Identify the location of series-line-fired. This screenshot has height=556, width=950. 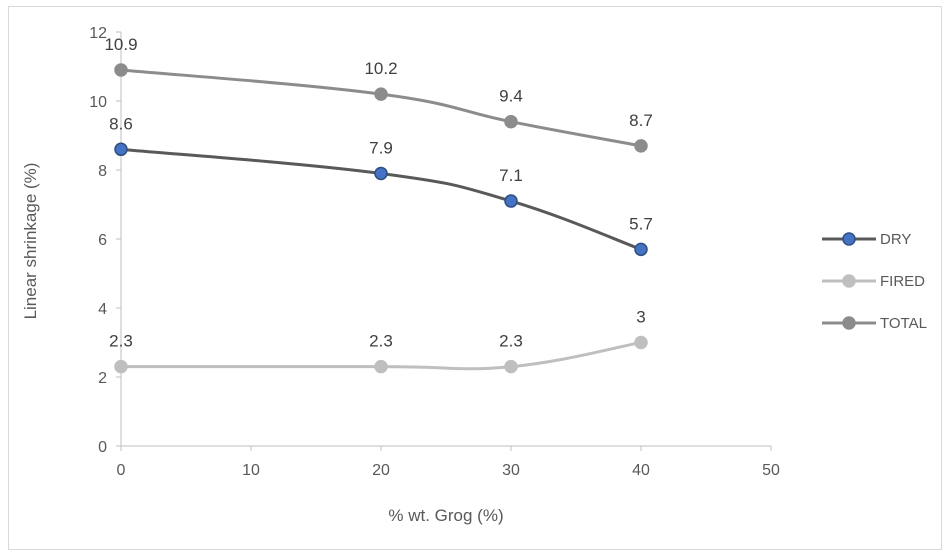
(381, 356).